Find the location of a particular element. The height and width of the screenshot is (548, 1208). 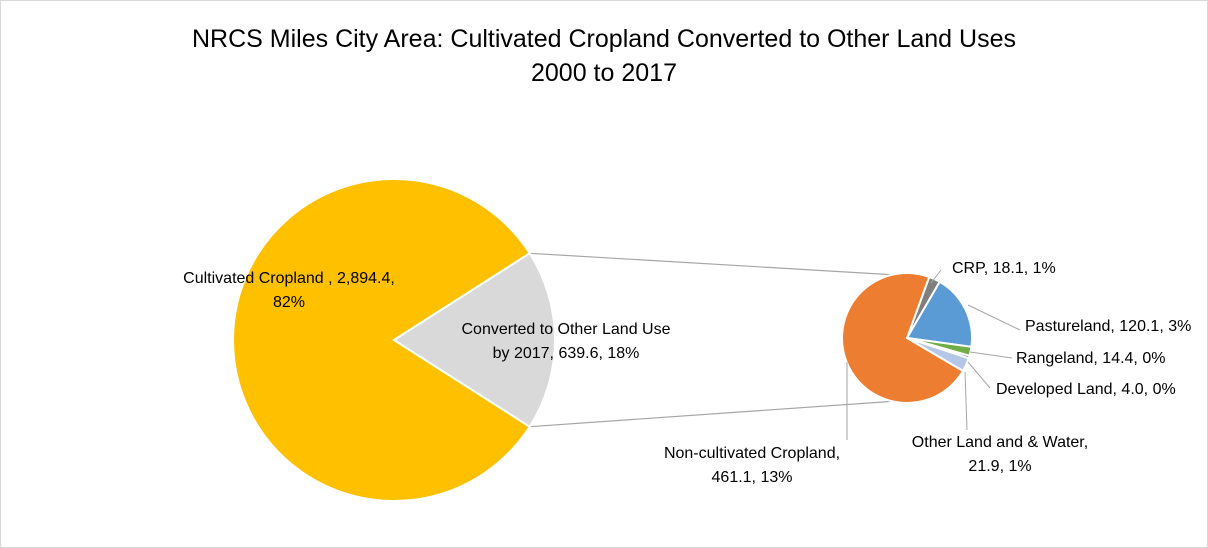

label-other-line1: Other Land and & Water, is located at coordinates (1000, 442).